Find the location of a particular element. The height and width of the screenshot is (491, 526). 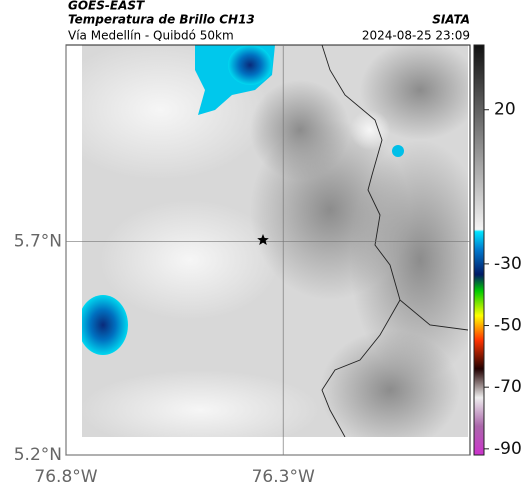

lat-label: 5.2°N is located at coordinates (38, 455).